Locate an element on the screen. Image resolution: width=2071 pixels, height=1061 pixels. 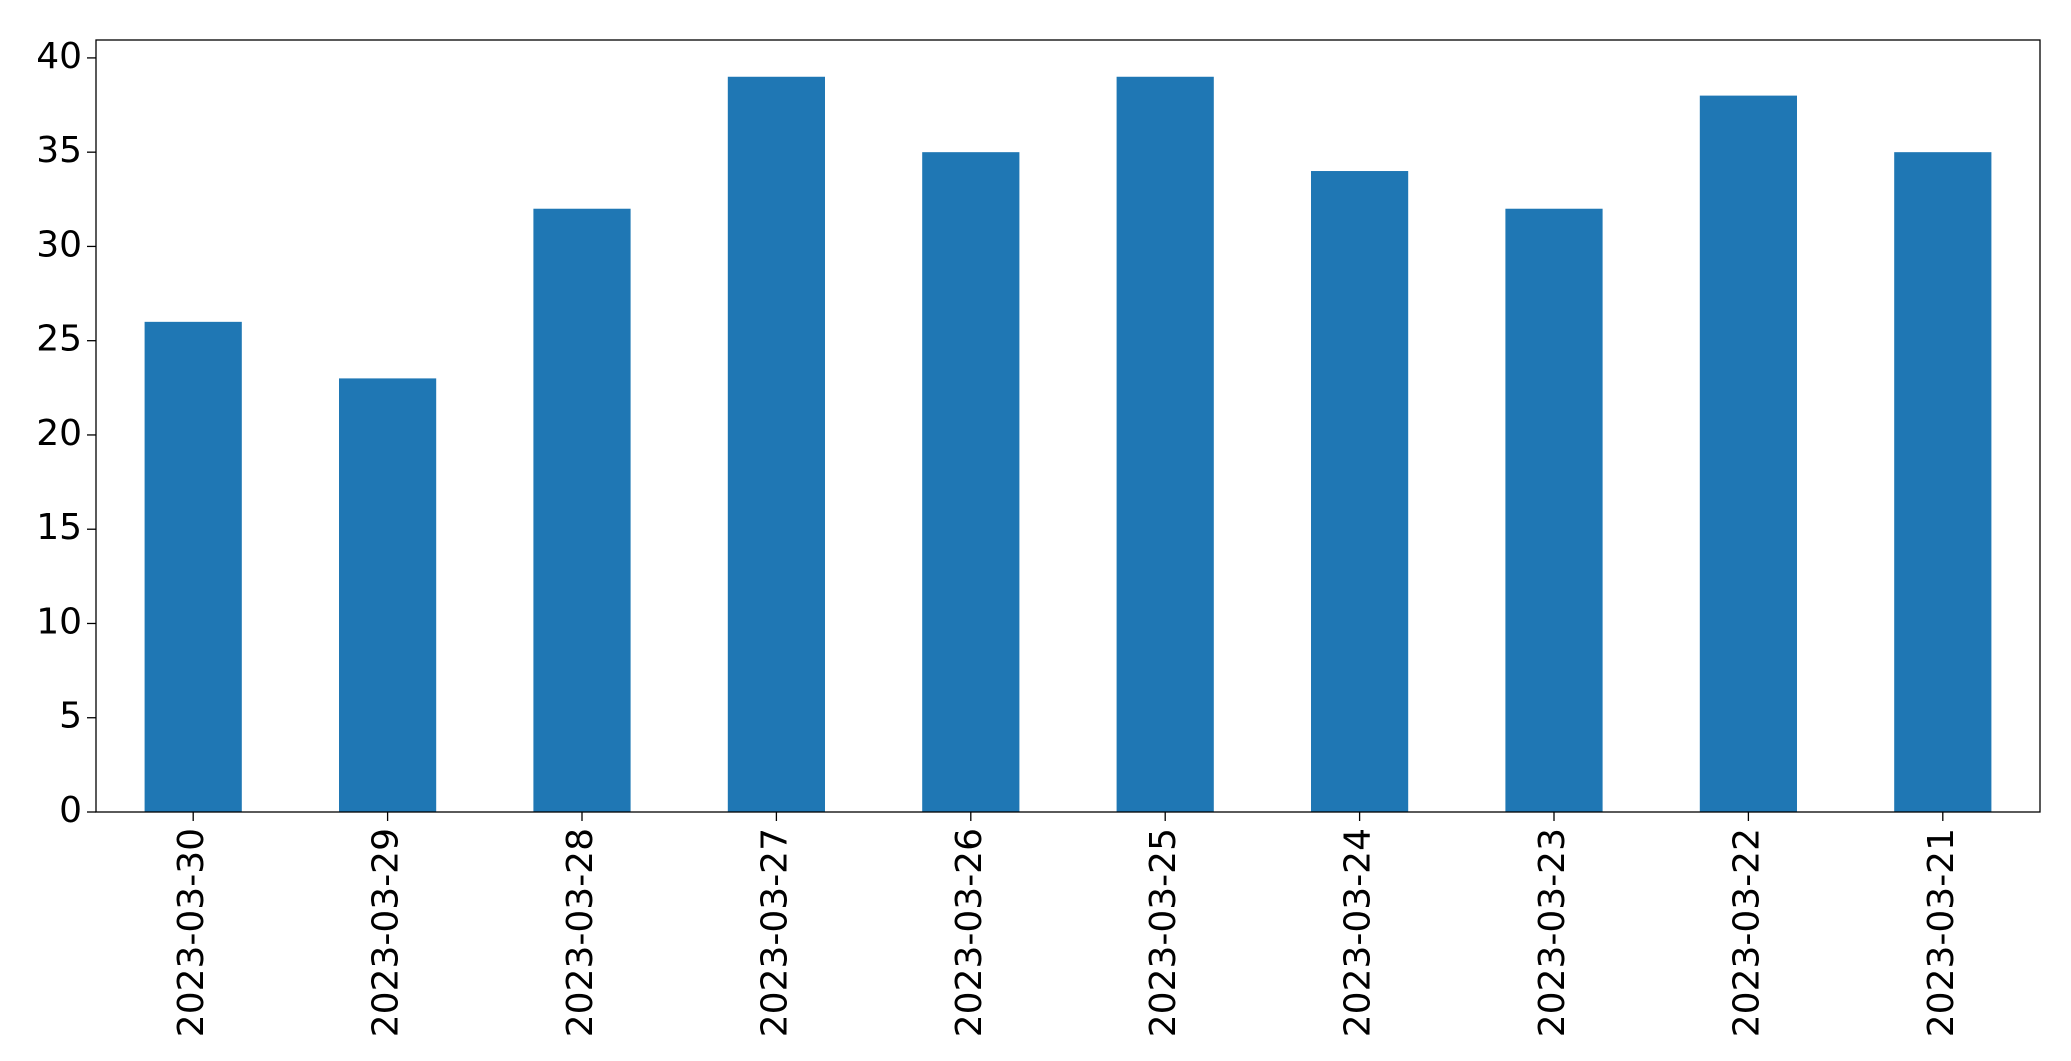
x-tick-label: 2023-03-28 is located at coordinates (580, 932).